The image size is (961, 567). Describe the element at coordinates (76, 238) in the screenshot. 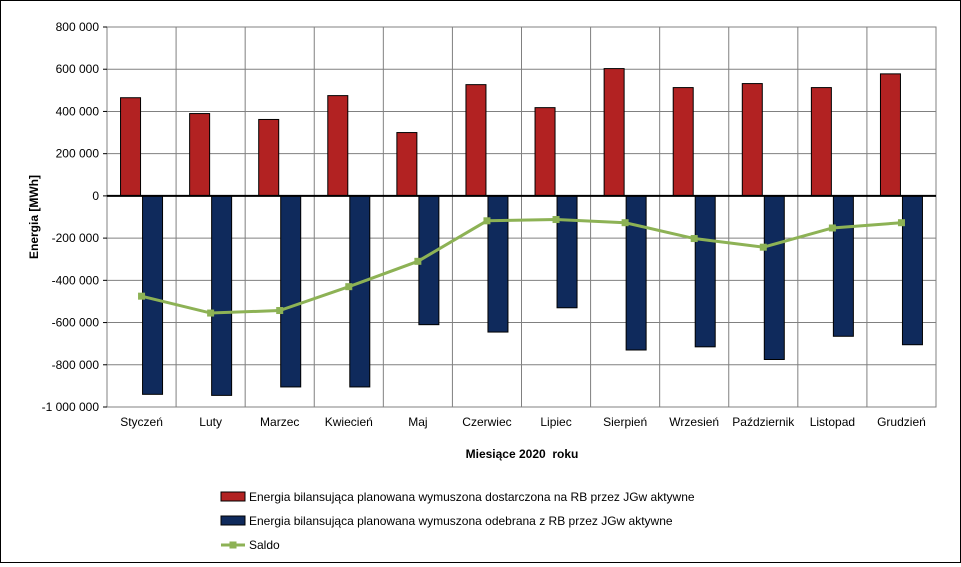

I see `y-tick-label: -200 000` at that location.